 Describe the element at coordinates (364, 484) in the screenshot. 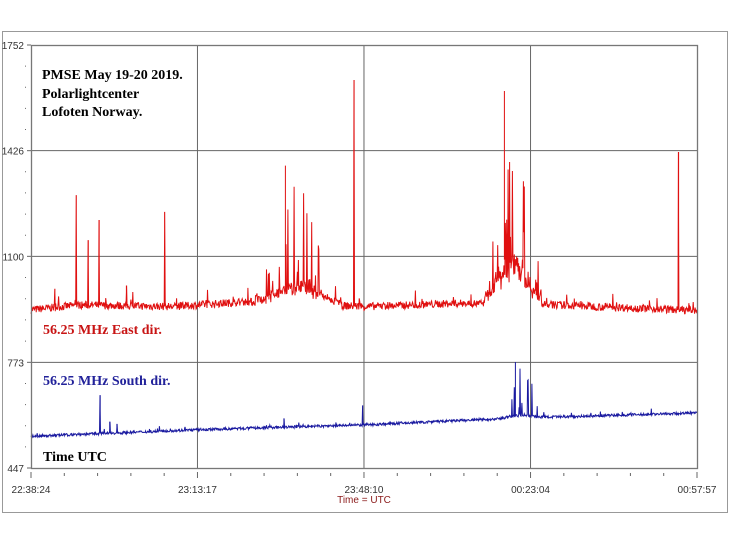

I see `x-axis-ticks: 22:38:24 23:13:17 23:48:10 00:23:04 00:57:57` at that location.